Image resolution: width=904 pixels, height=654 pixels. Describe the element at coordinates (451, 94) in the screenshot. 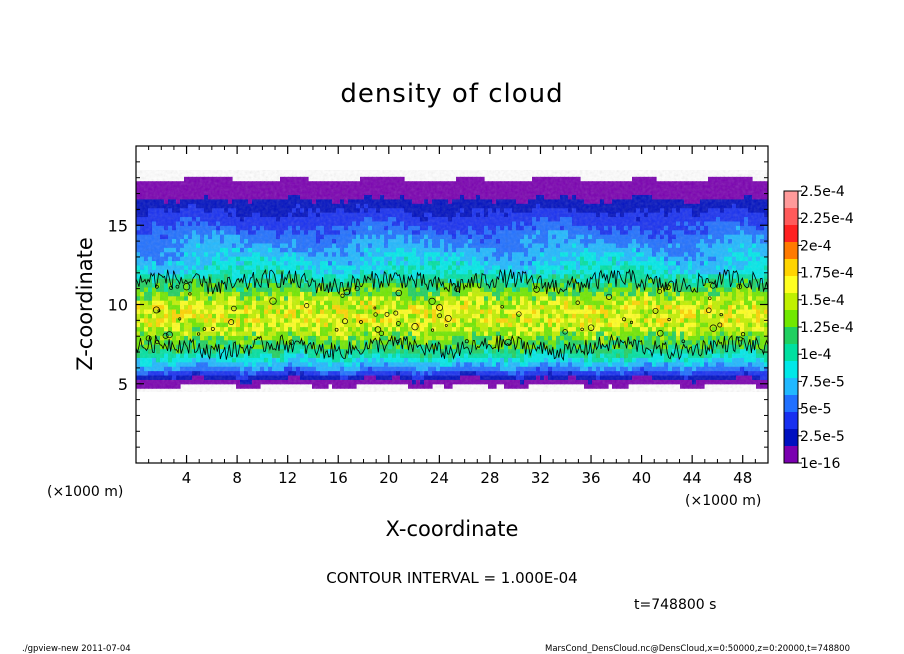

I see `chart-title: density of cloud` at that location.